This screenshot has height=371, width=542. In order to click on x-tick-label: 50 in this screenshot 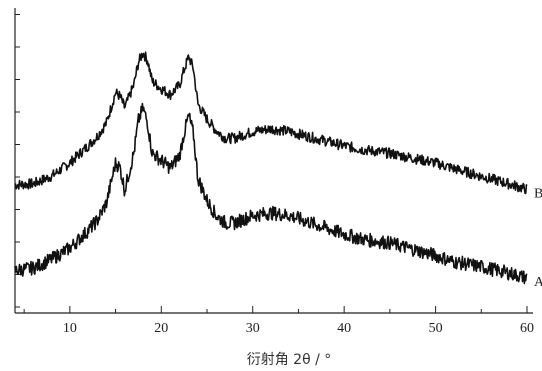, I will do `click(436, 328)`.